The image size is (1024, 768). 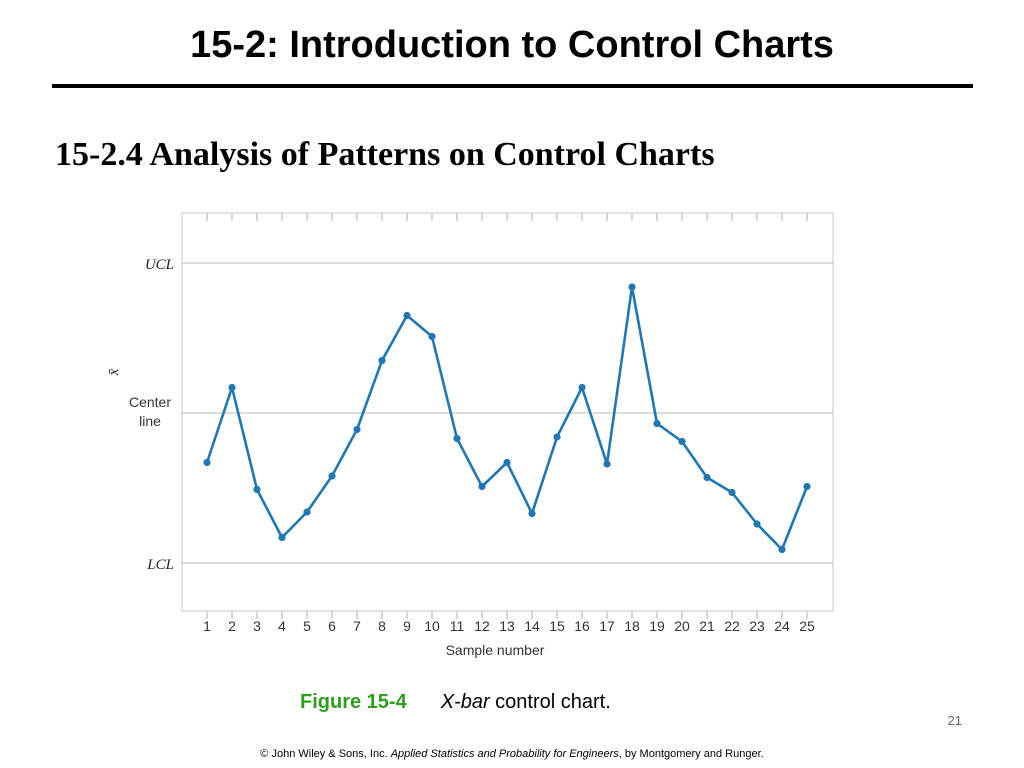 I want to click on x-tick-label: 11, so click(x=457, y=626).